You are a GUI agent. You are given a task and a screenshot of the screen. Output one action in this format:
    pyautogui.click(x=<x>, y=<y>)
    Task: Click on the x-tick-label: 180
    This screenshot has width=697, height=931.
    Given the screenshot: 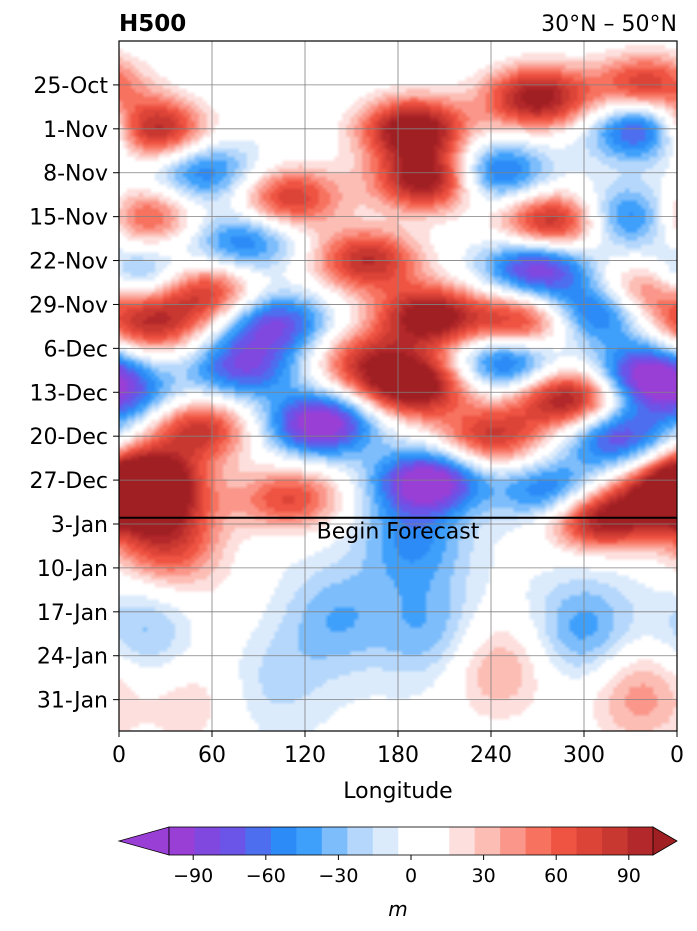 What is the action you would take?
    pyautogui.click(x=398, y=755)
    